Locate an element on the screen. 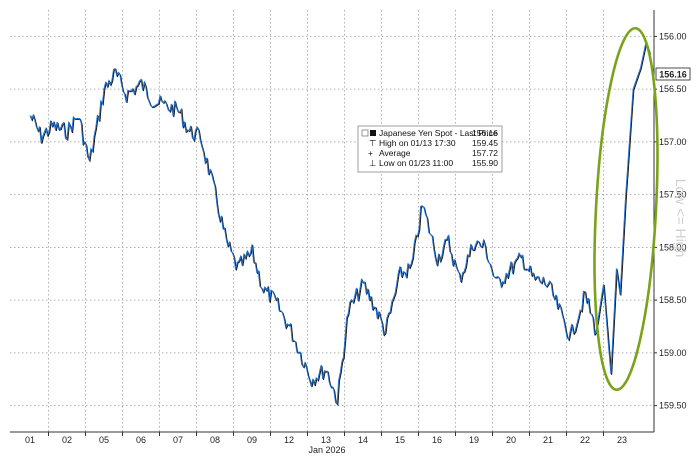  legend-value-low: 155.90 is located at coordinates (485, 163).